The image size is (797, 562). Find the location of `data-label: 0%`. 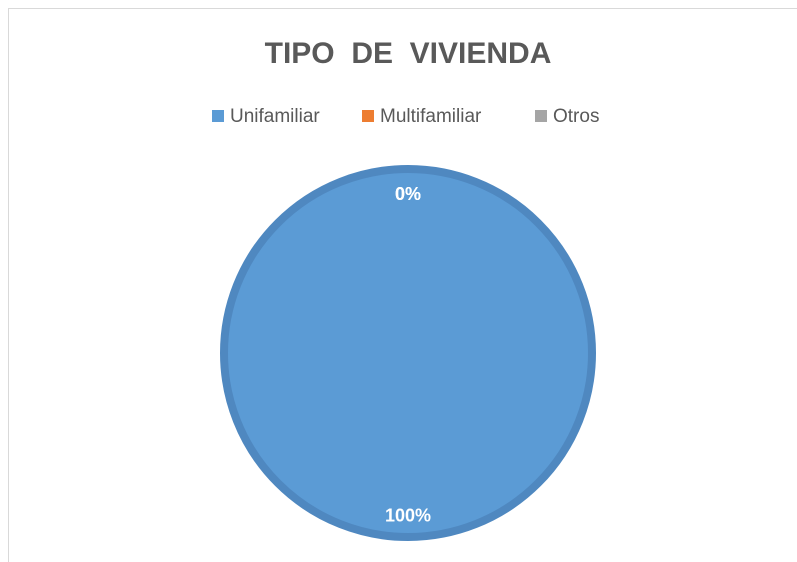

data-label: 0% is located at coordinates (408, 194).